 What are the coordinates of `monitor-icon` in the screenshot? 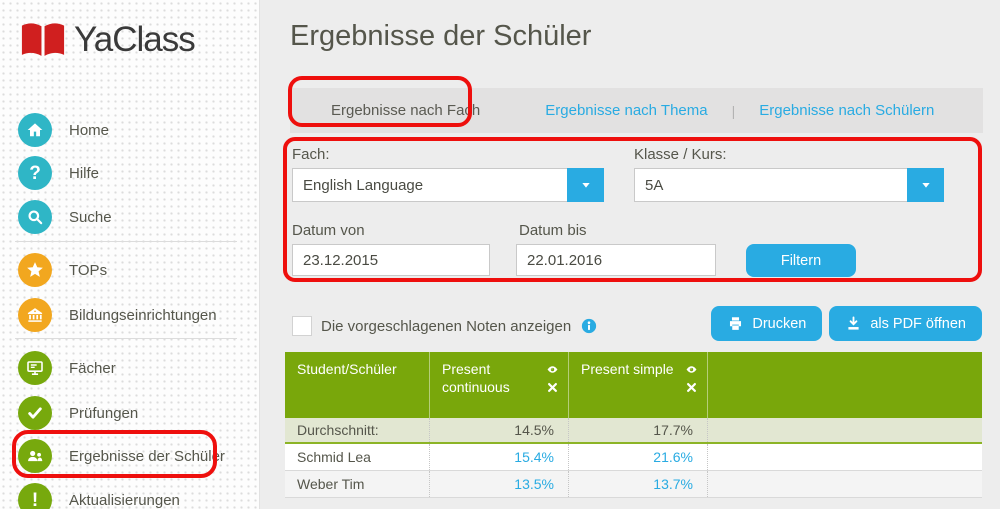 It's located at (35, 368).